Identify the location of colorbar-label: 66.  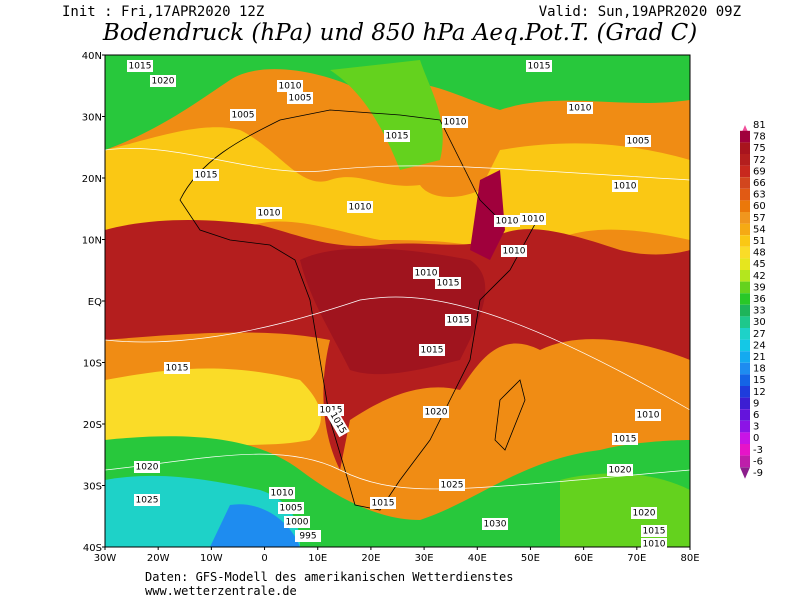
(759, 183).